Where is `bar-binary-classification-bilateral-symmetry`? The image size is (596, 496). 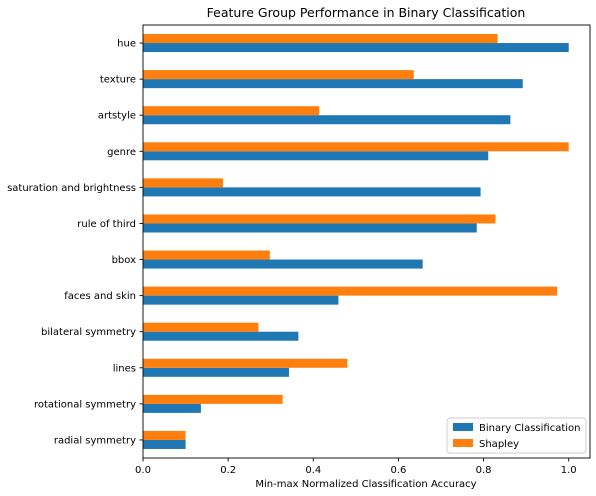
bar-binary-classification-bilateral-symmetry is located at coordinates (221, 336).